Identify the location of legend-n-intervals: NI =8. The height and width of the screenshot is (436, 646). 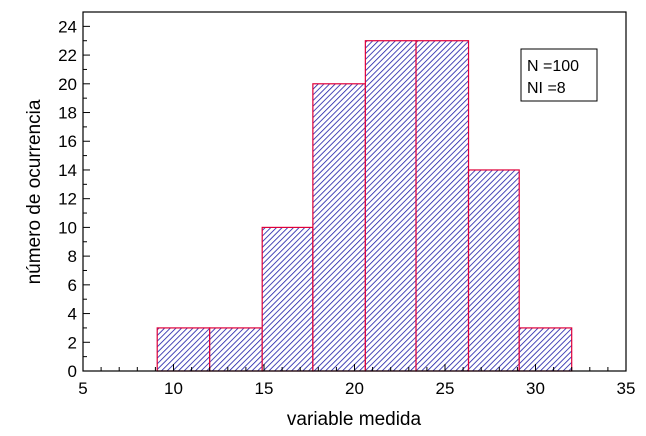
(546, 88).